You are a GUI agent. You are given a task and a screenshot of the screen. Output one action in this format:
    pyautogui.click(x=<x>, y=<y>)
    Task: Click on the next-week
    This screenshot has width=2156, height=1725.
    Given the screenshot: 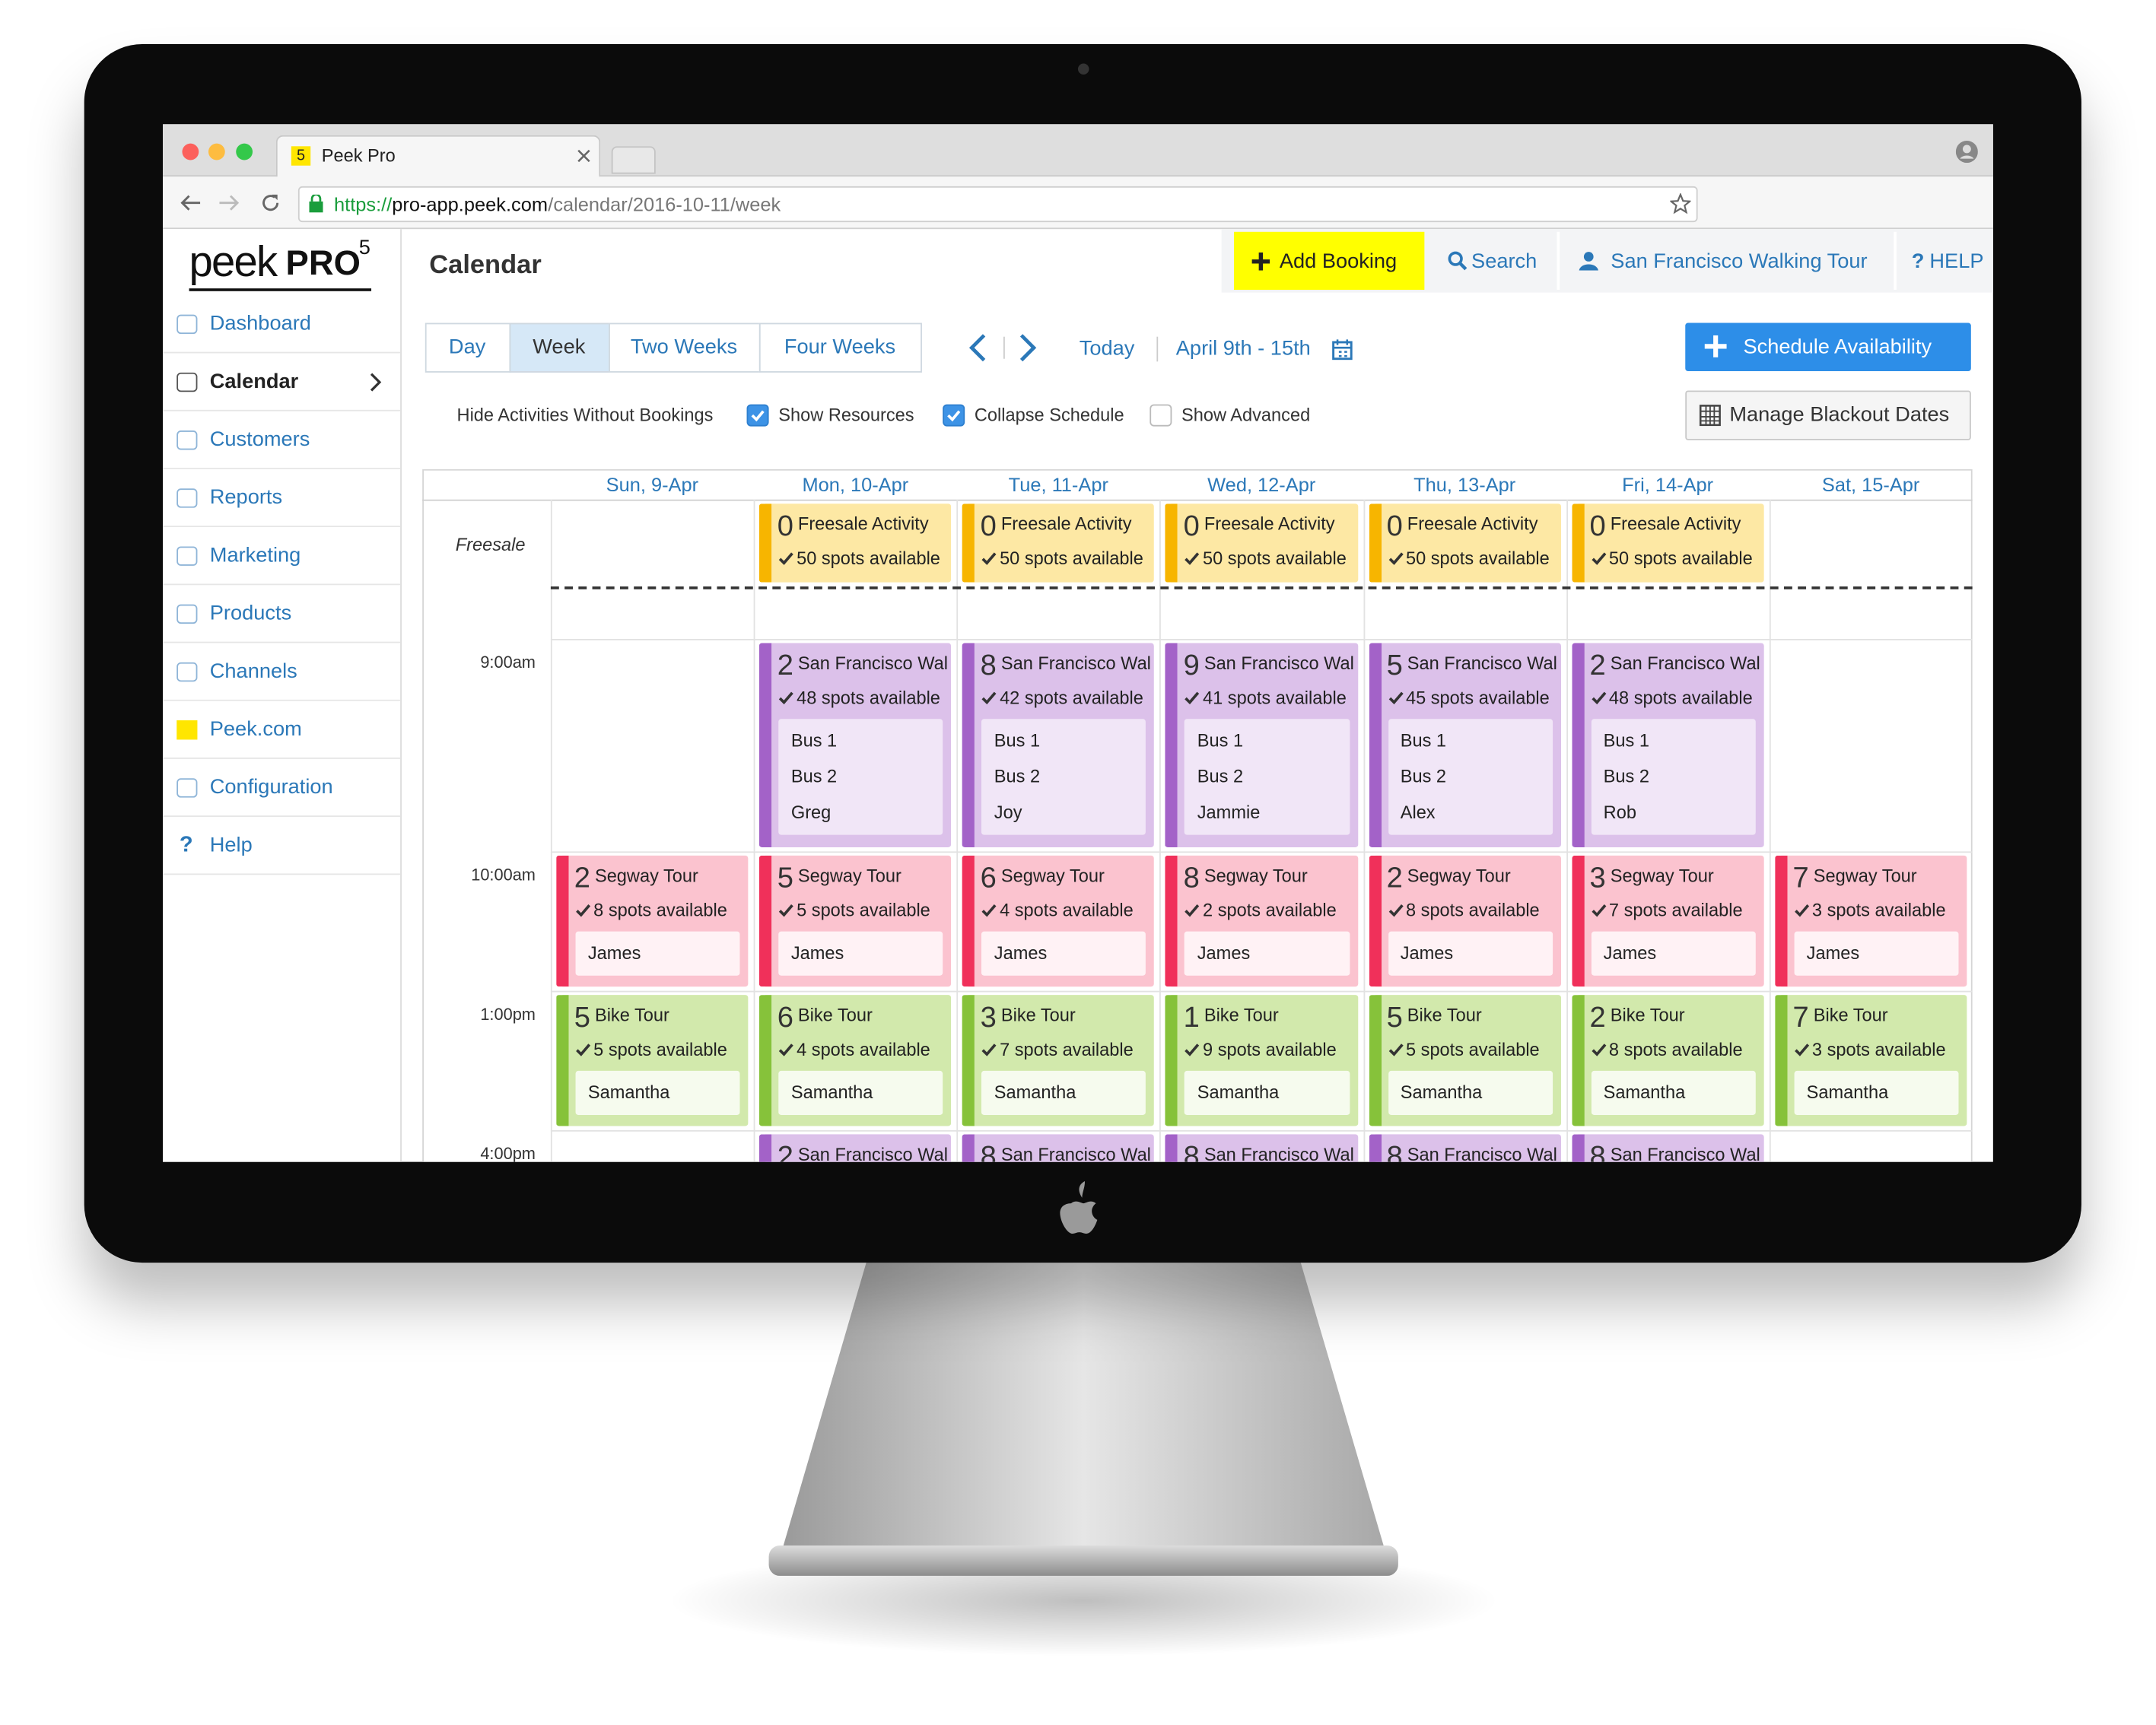 What is the action you would take?
    pyautogui.click(x=1029, y=347)
    